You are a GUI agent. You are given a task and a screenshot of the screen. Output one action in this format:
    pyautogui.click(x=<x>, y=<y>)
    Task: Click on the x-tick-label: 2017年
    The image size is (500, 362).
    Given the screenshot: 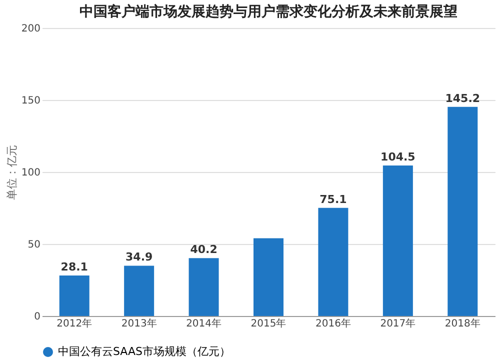 What is the action you would take?
    pyautogui.click(x=398, y=324)
    